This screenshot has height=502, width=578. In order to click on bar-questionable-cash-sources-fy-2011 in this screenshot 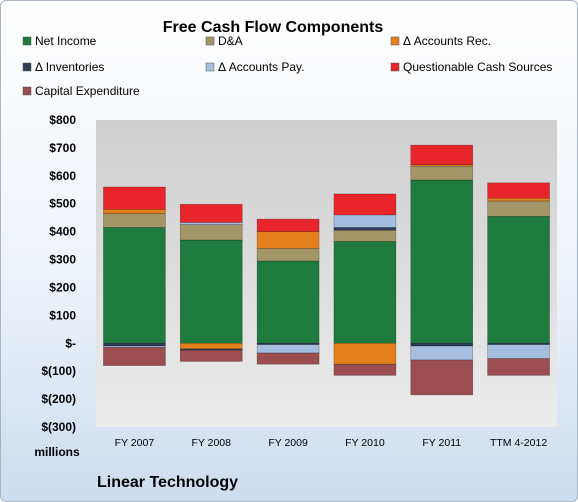, I will do `click(442, 154)`.